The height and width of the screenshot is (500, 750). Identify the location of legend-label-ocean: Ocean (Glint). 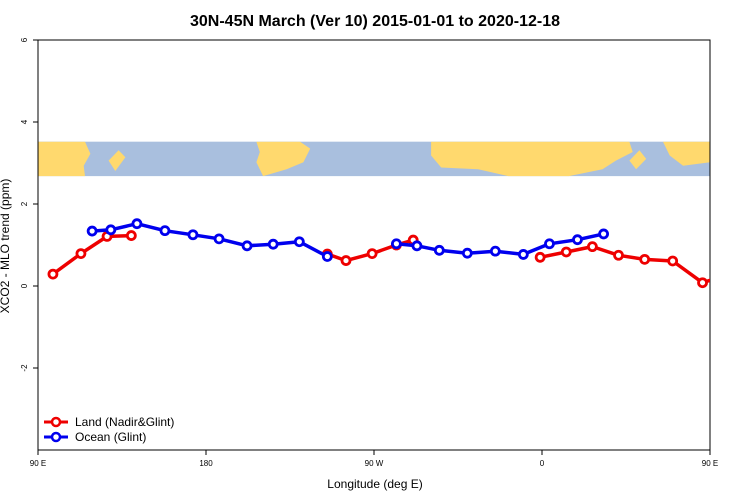
(110, 437).